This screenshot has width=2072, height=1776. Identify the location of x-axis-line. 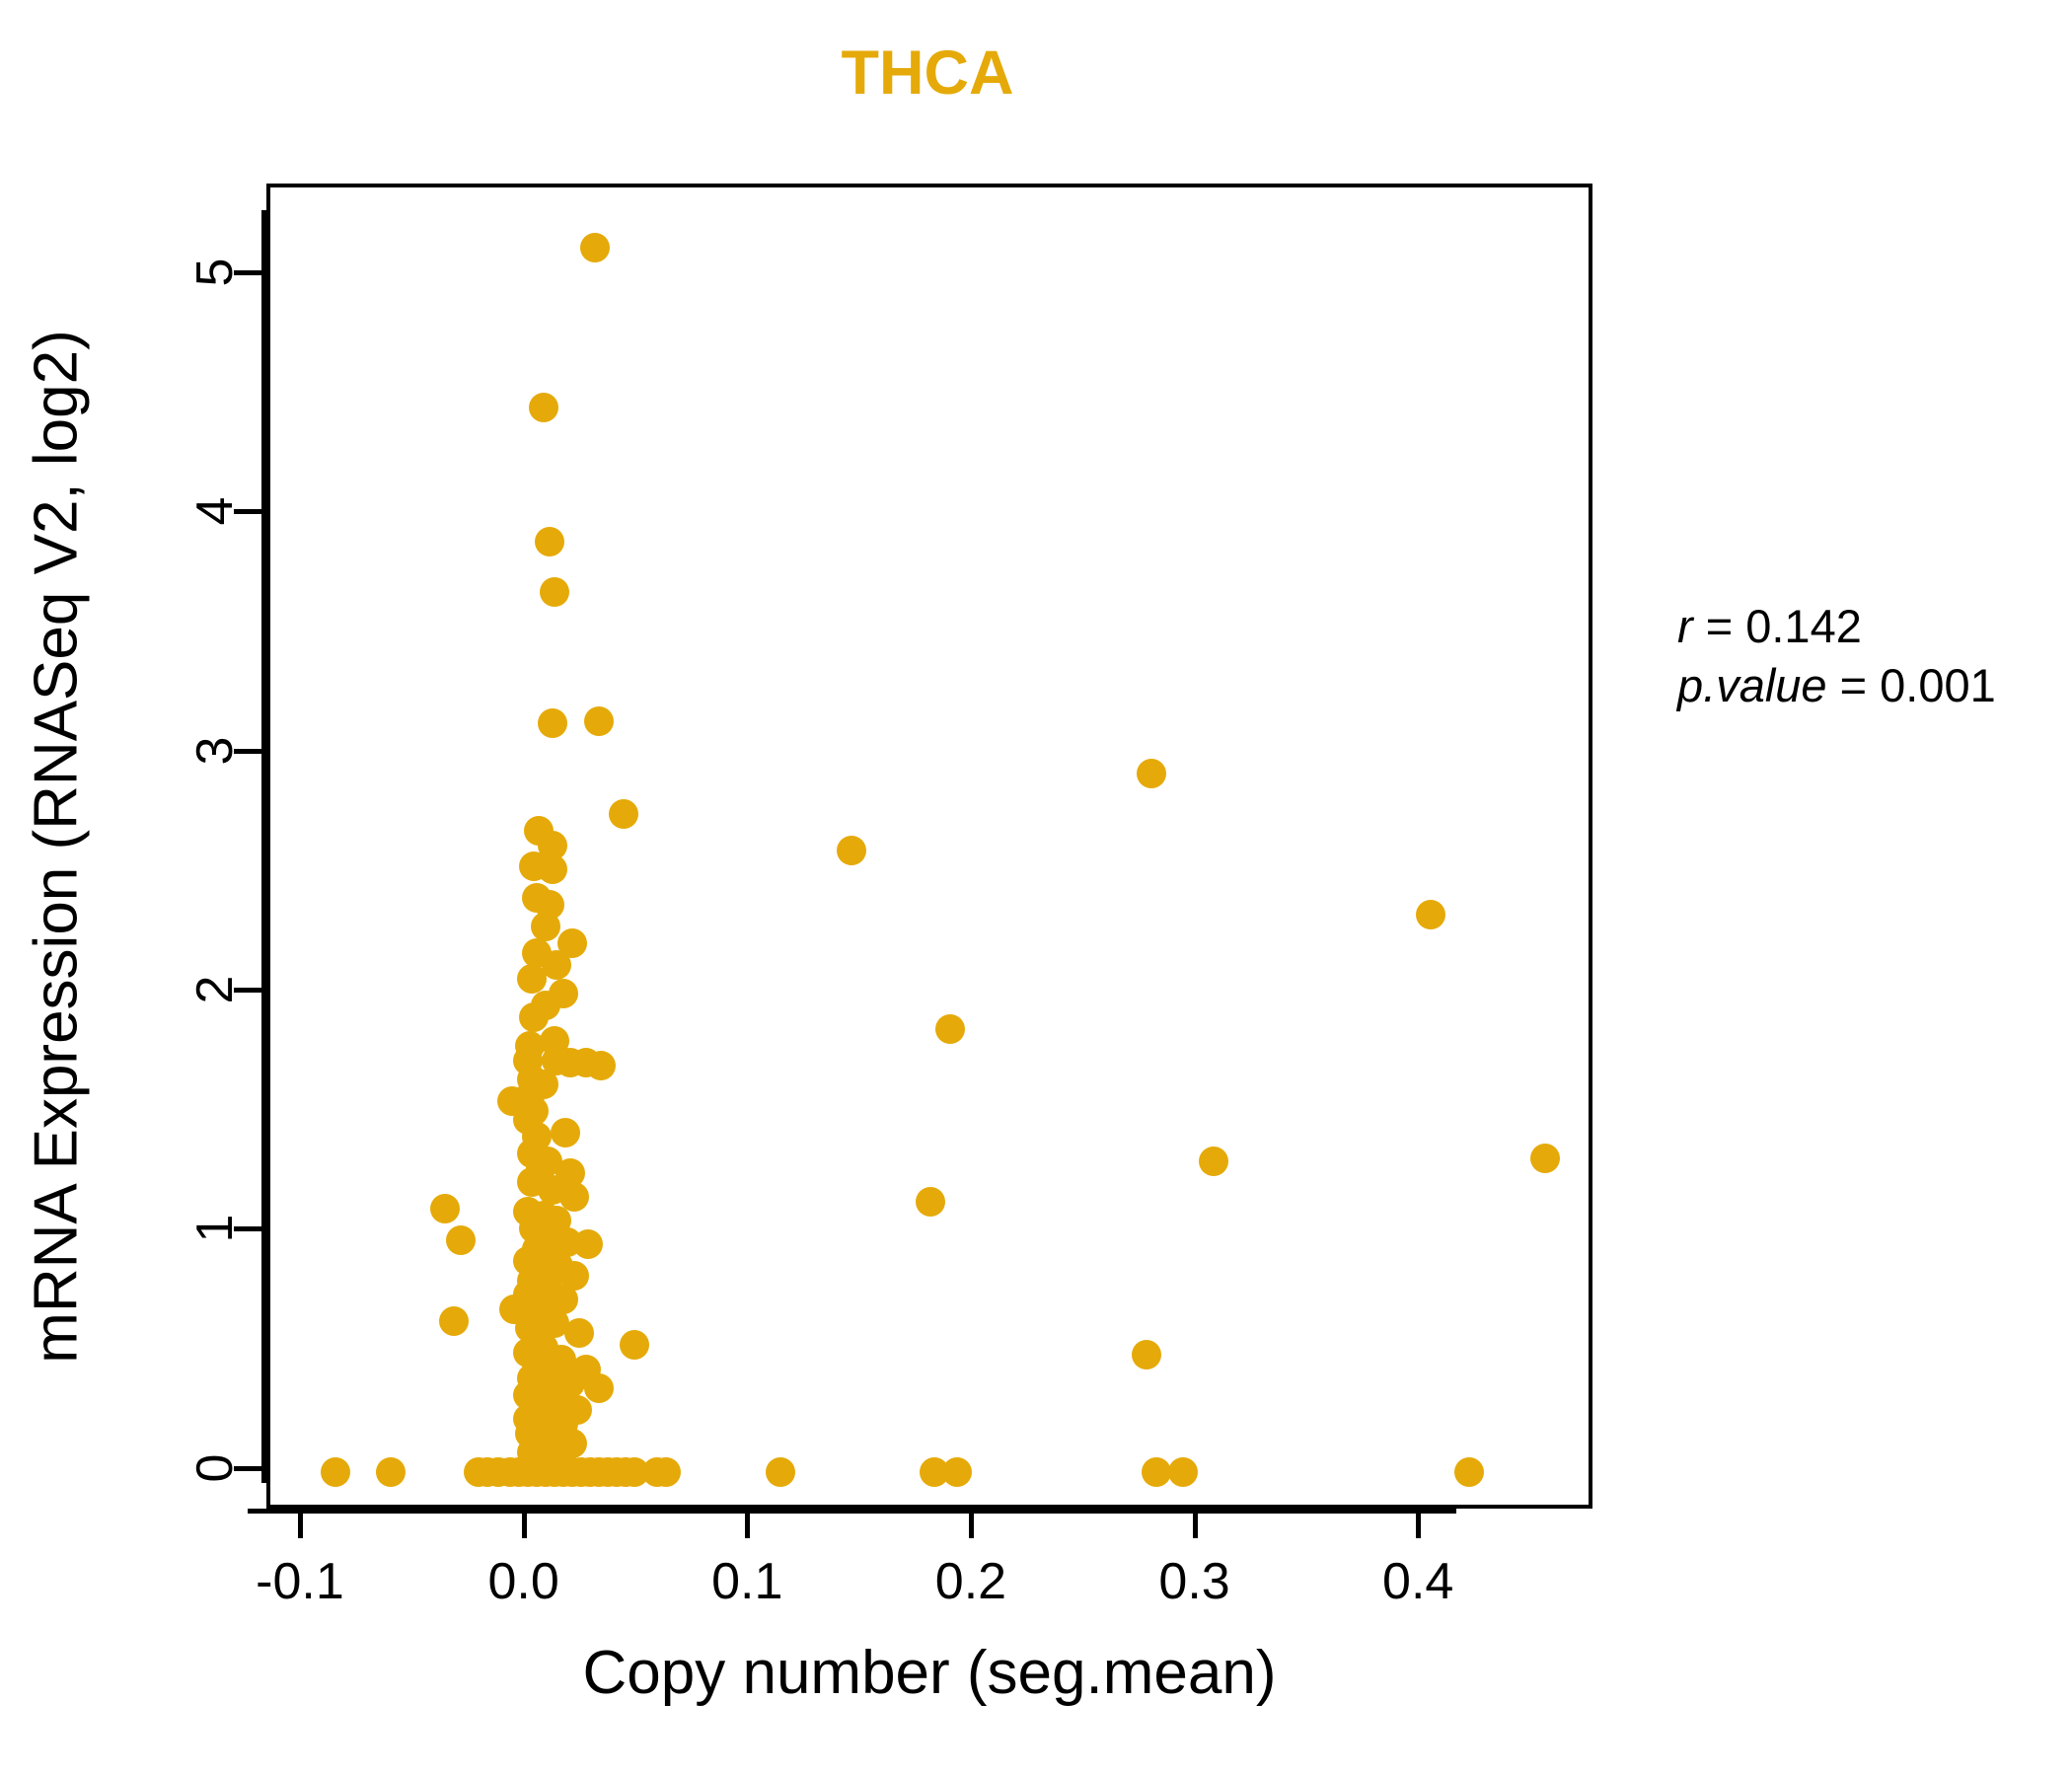
(852, 1512).